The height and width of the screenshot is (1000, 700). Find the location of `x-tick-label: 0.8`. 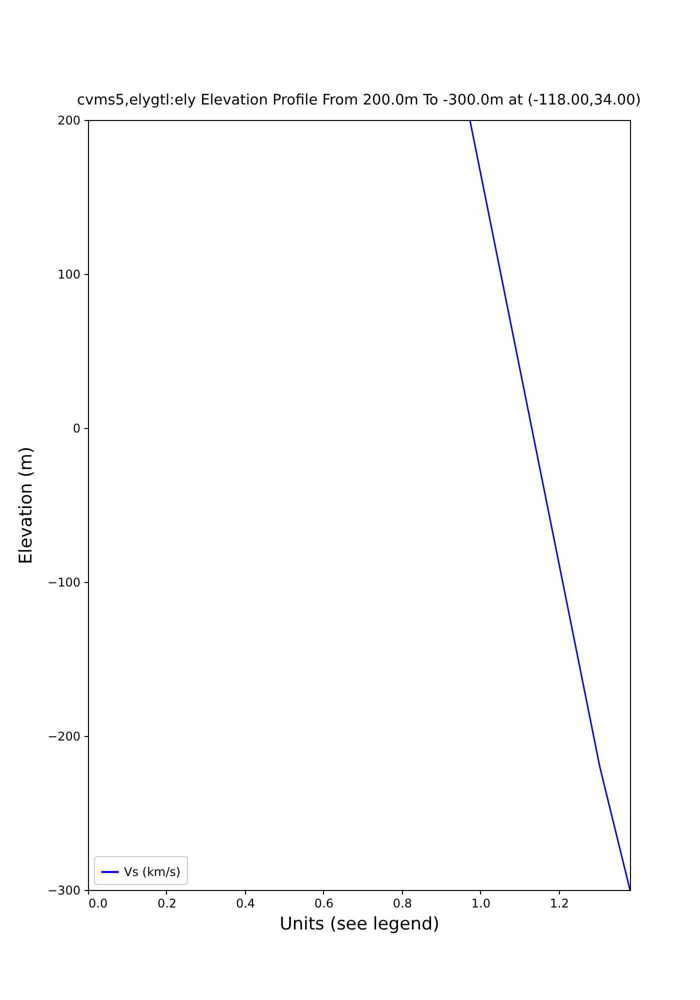

x-tick-label: 0.8 is located at coordinates (402, 903).